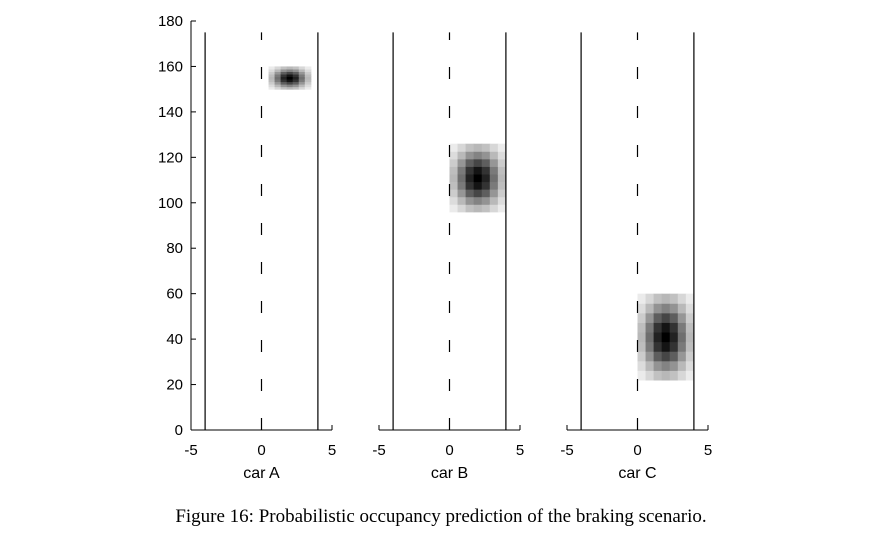 The image size is (882, 551). Describe the element at coordinates (332, 450) in the screenshot. I see `x-tick-label: 5` at that location.